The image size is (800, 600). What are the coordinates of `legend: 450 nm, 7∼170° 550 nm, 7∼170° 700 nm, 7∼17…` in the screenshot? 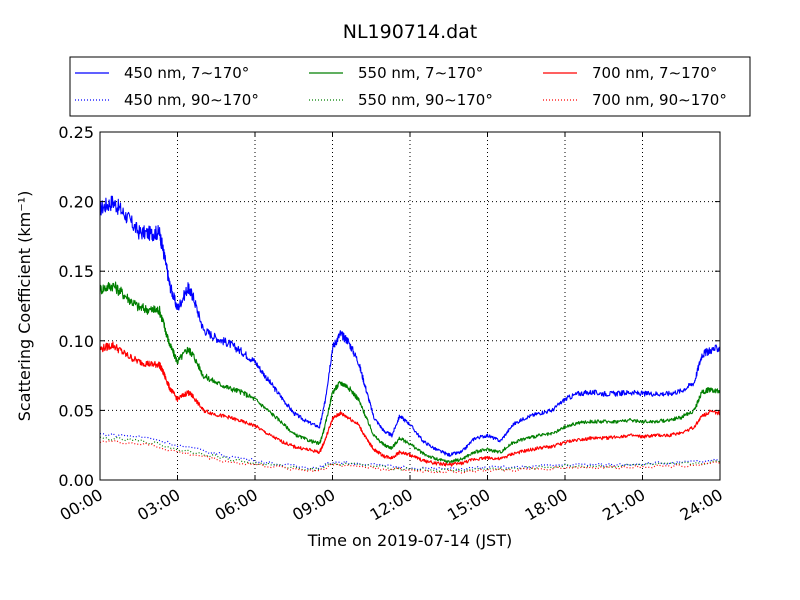 It's located at (410, 86).